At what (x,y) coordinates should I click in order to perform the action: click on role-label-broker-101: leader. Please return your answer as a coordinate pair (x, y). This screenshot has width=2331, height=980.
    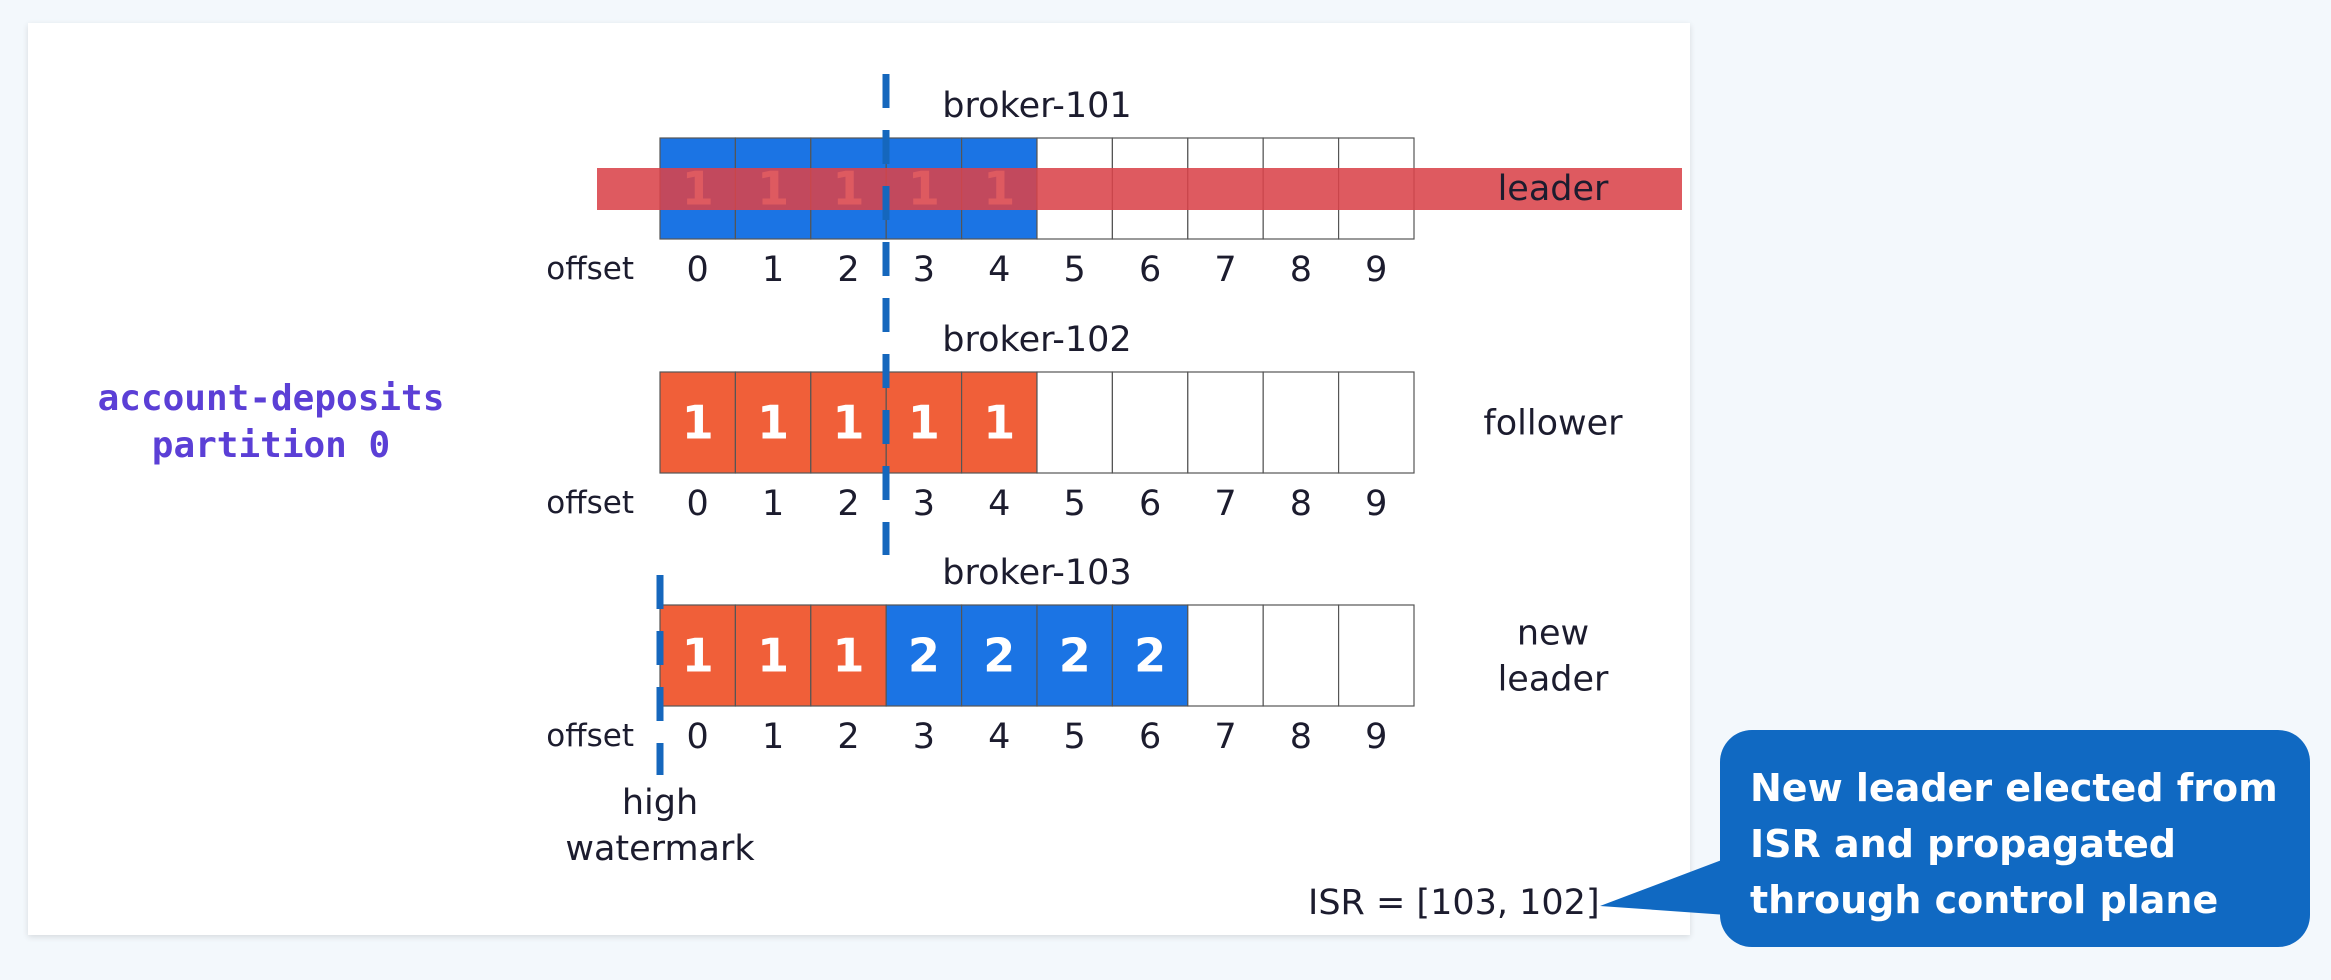
    Looking at the image, I should click on (1553, 189).